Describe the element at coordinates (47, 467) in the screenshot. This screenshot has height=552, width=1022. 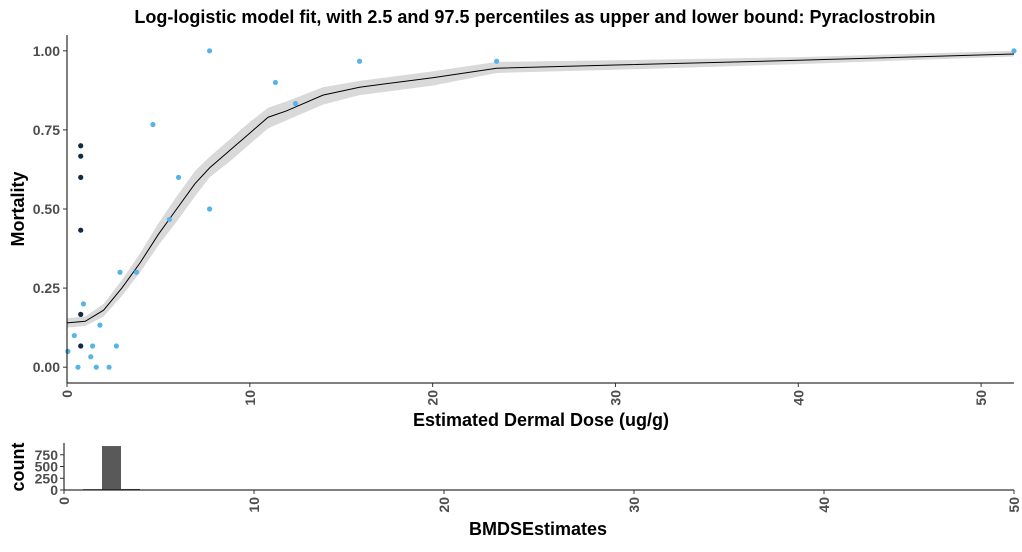
I see `hist-y-tick-label: 500` at that location.